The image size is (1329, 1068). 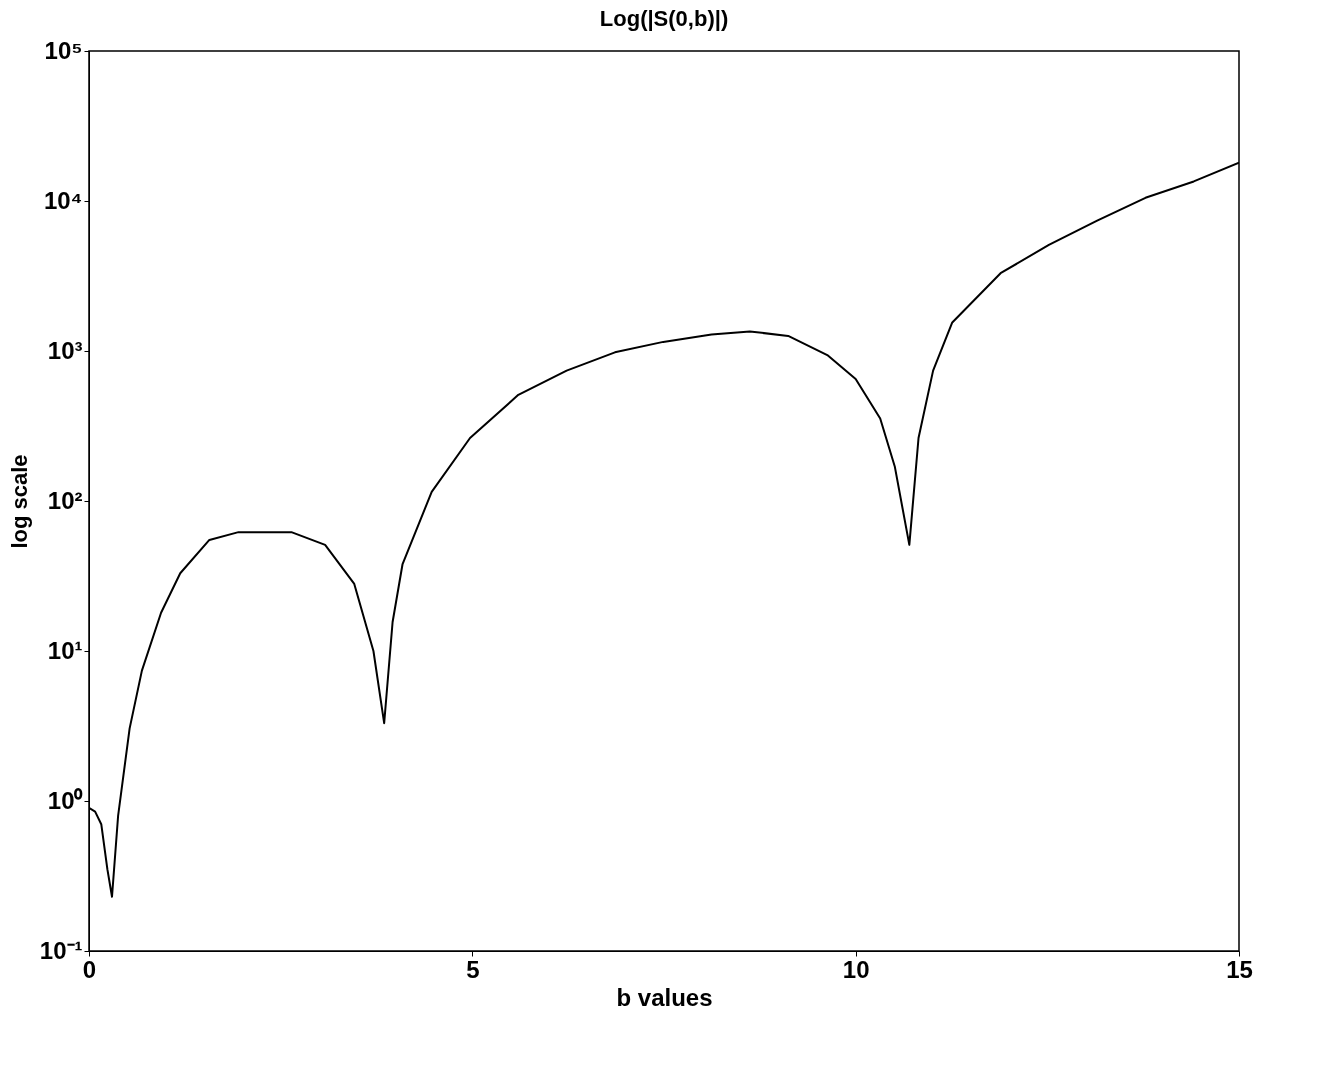 I want to click on x-tick-label: 15, so click(x=1239, y=969).